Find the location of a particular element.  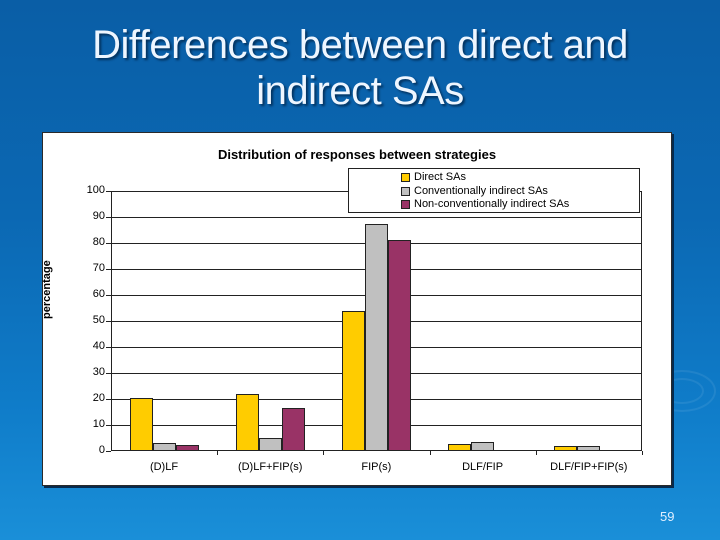

x-tick-label: DLF/FIP+FIP(s) is located at coordinates (589, 467).